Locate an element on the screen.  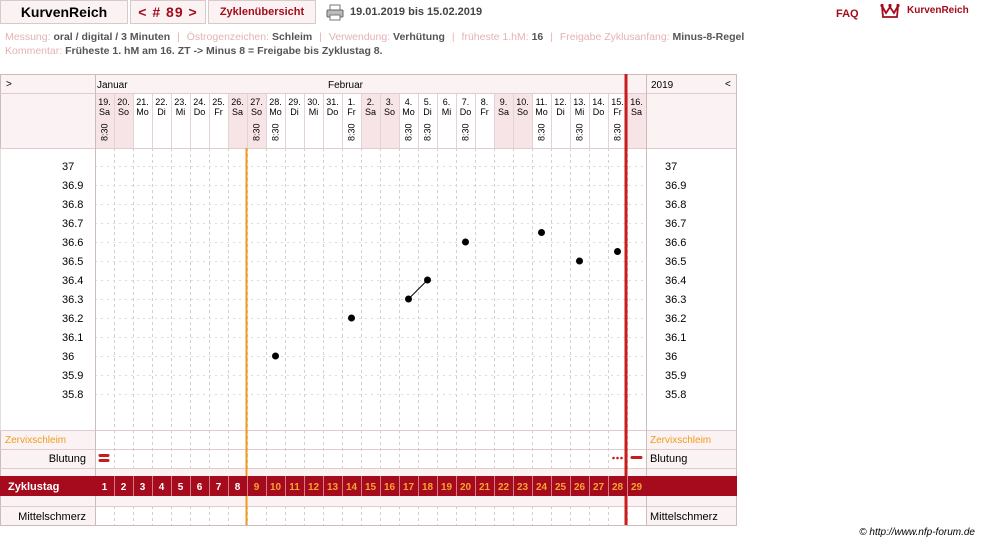
temperature-line is located at coordinates (418, 289).